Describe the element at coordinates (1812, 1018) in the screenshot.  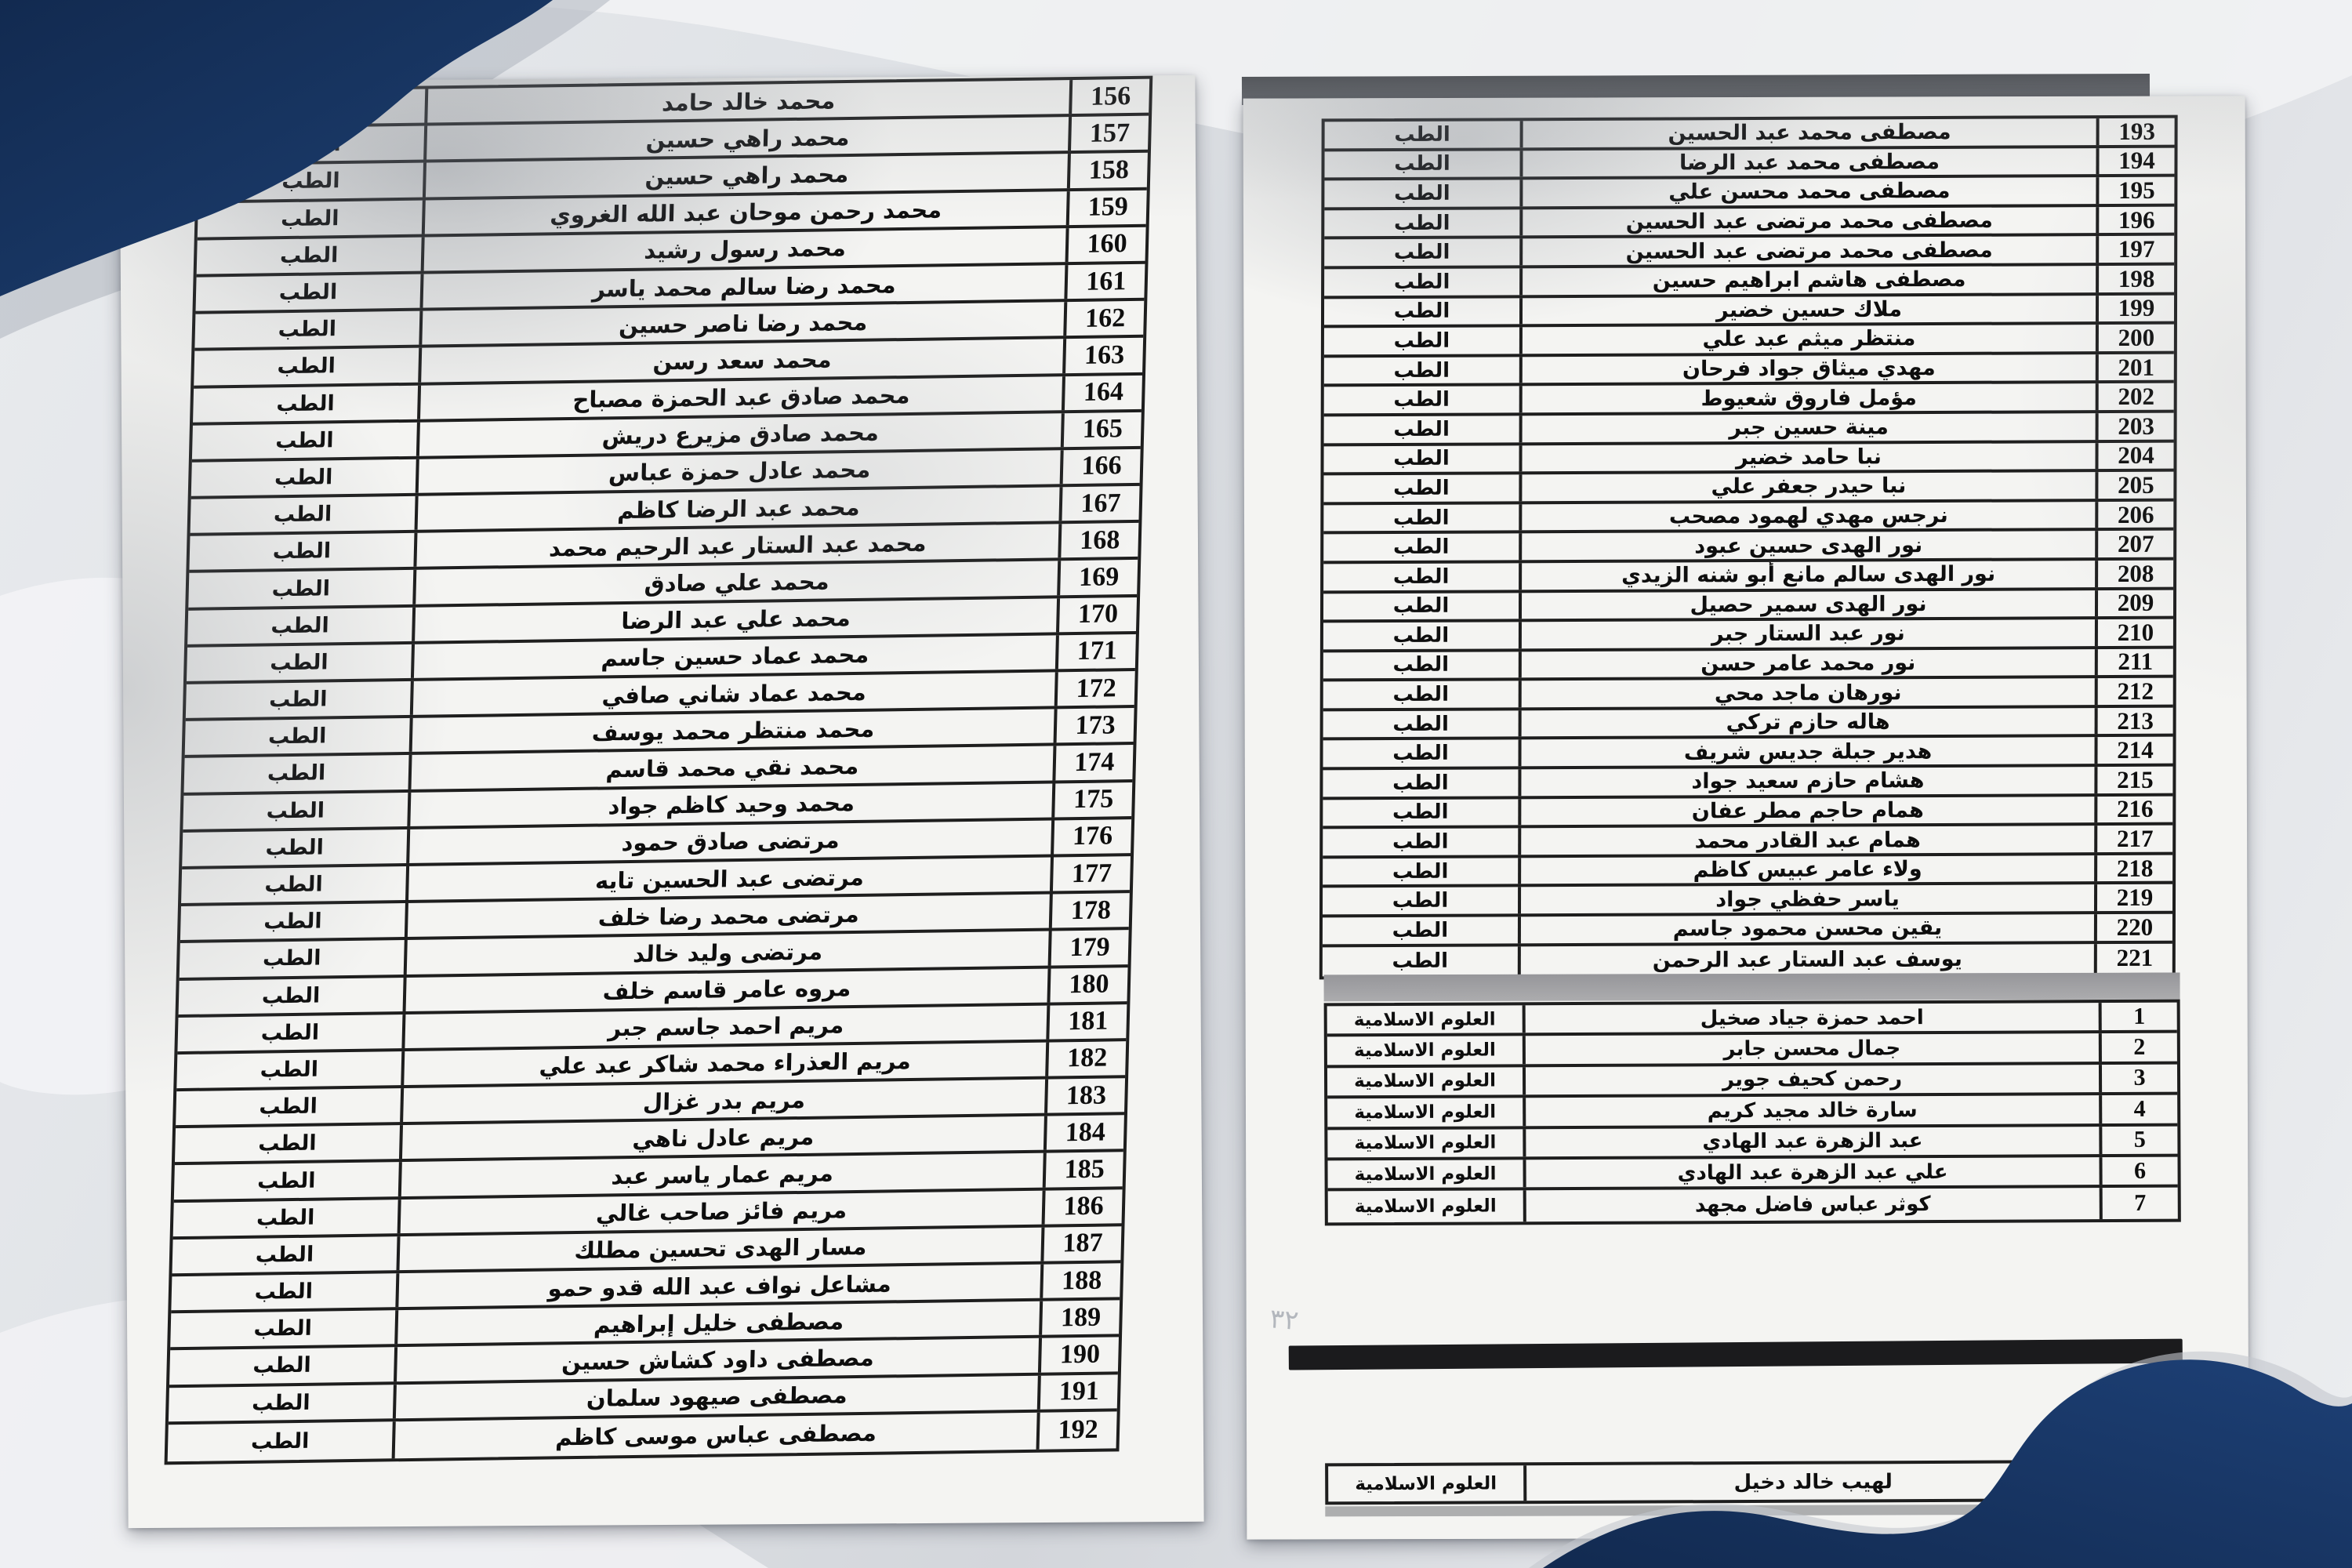
I see `student-name-cell: احمد حمزة جياد صخيل` at that location.